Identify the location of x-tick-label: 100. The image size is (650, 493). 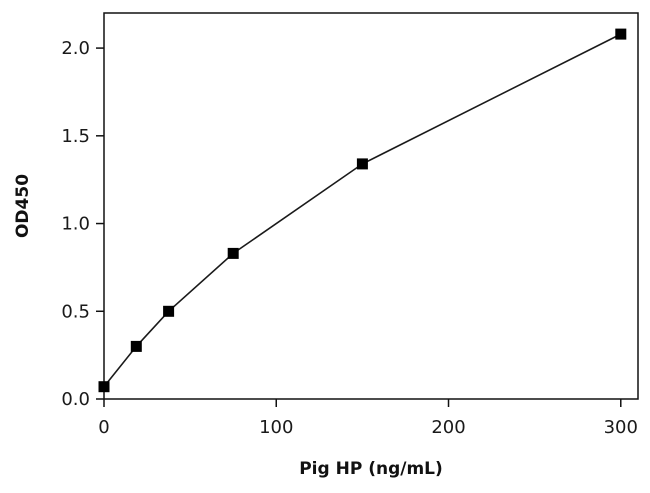
(276, 427).